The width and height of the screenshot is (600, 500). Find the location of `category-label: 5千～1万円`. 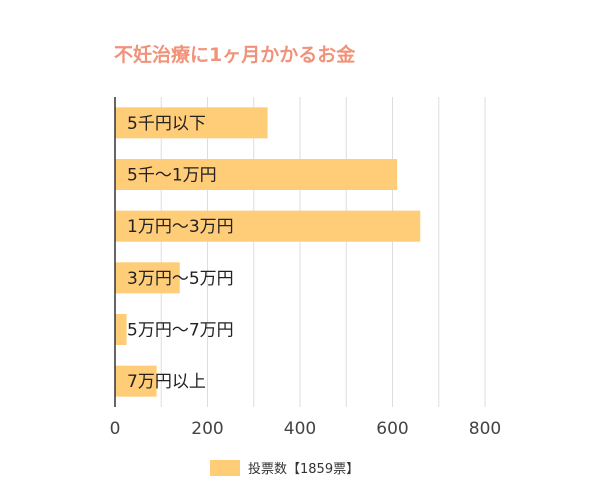

category-label: 5千～1万円 is located at coordinates (172, 176).